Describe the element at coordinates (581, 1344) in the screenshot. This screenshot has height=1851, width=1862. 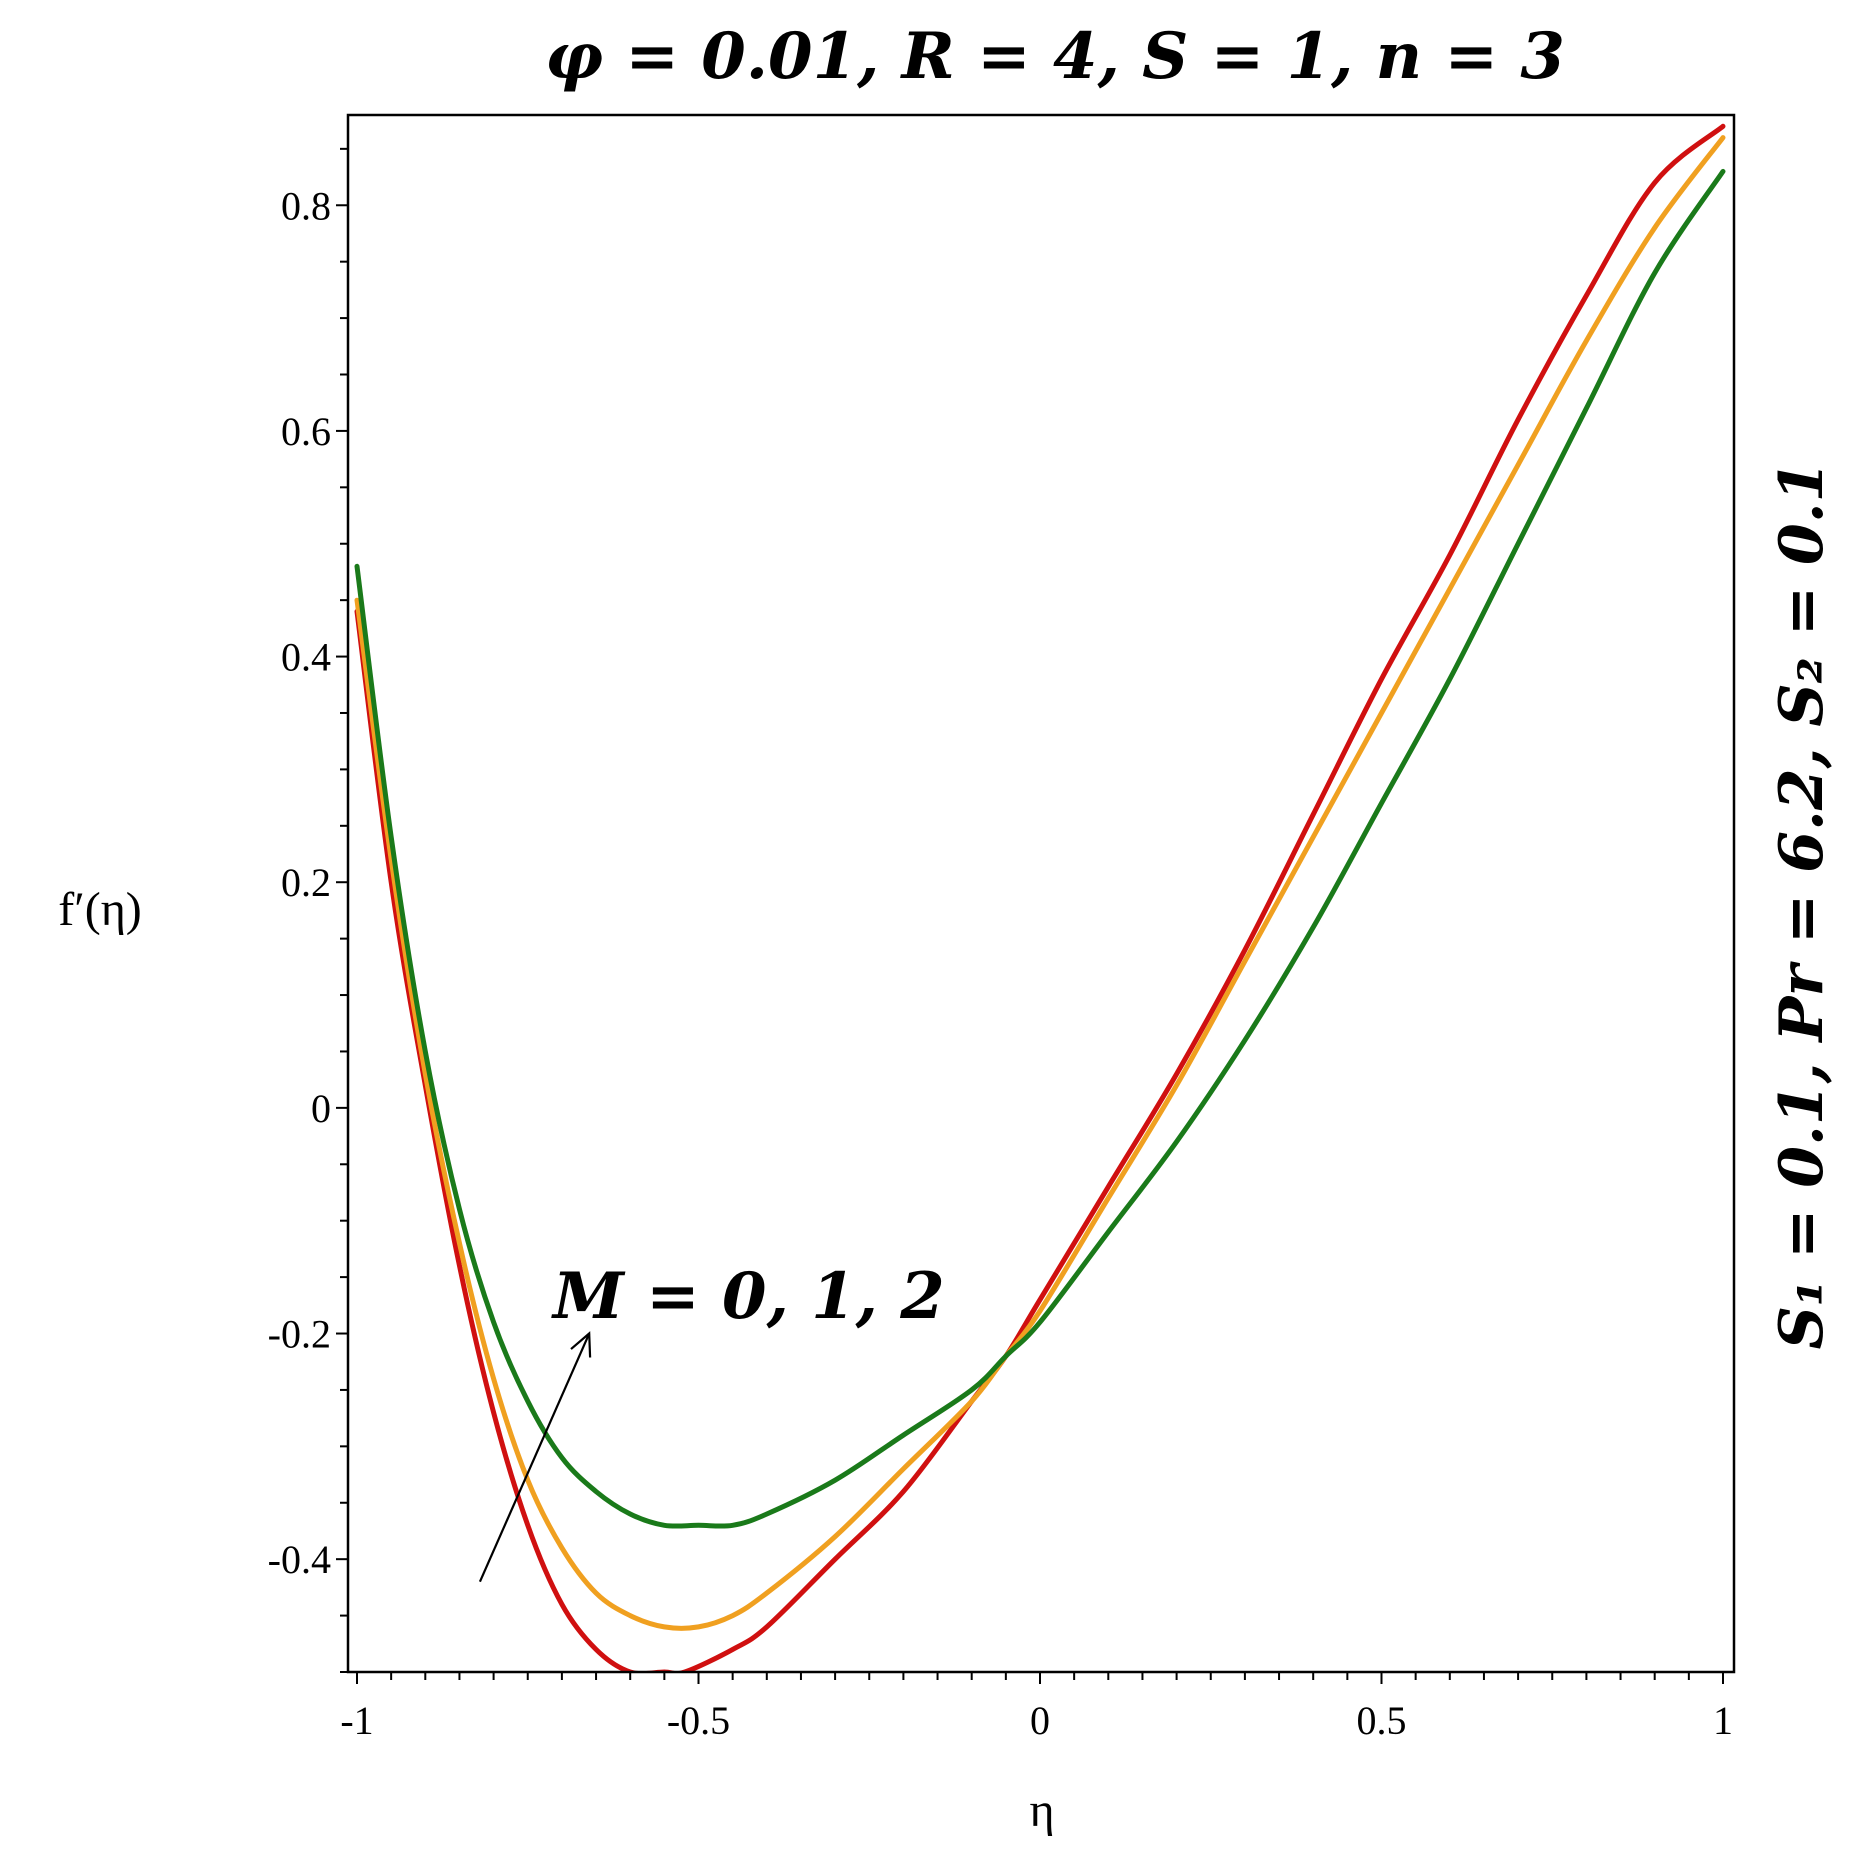
I see `annotation-arrowhead` at that location.